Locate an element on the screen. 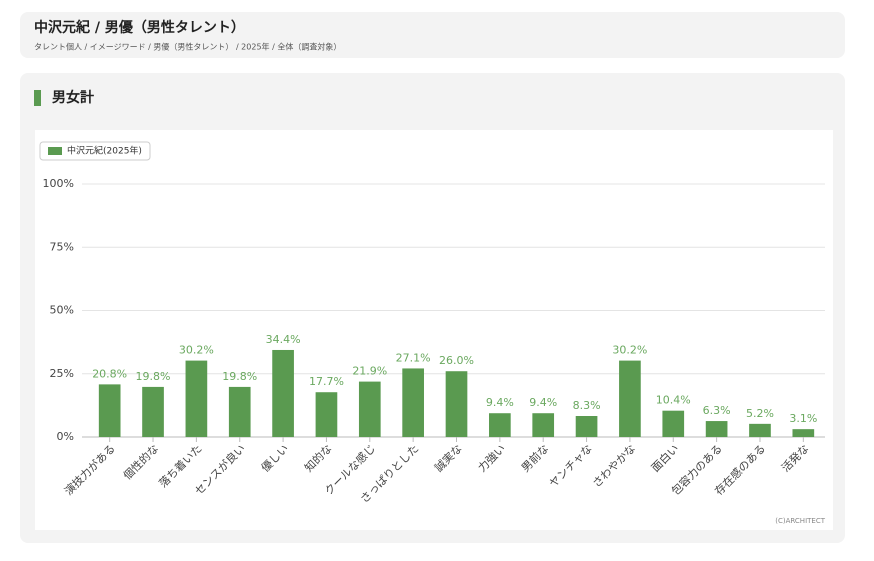  y-tick-label: 75% is located at coordinates (62, 246).